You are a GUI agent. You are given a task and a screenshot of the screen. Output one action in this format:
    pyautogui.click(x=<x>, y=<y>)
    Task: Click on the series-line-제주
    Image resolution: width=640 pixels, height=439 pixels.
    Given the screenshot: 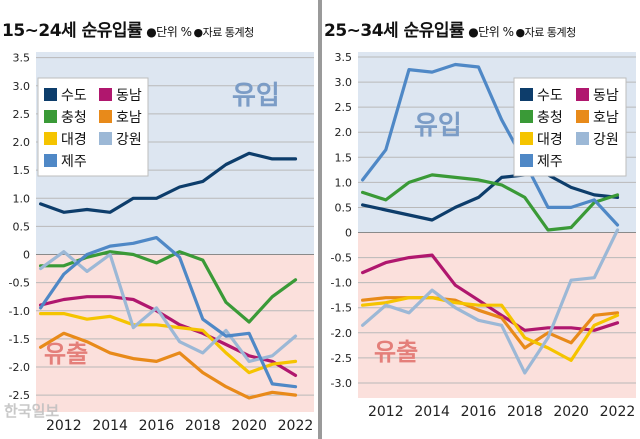 What is the action you would take?
    pyautogui.click(x=168, y=312)
    